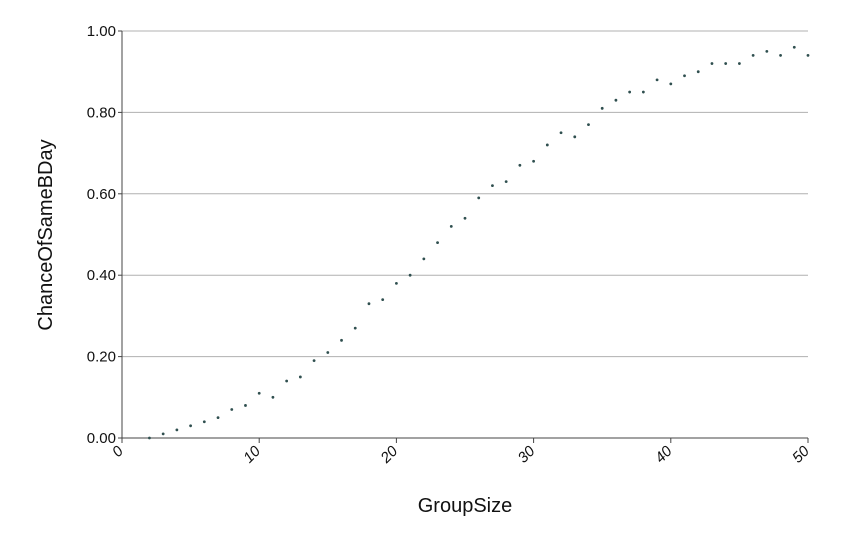 The image size is (841, 550). I want to click on x-tick-label: 30, so click(527, 454).